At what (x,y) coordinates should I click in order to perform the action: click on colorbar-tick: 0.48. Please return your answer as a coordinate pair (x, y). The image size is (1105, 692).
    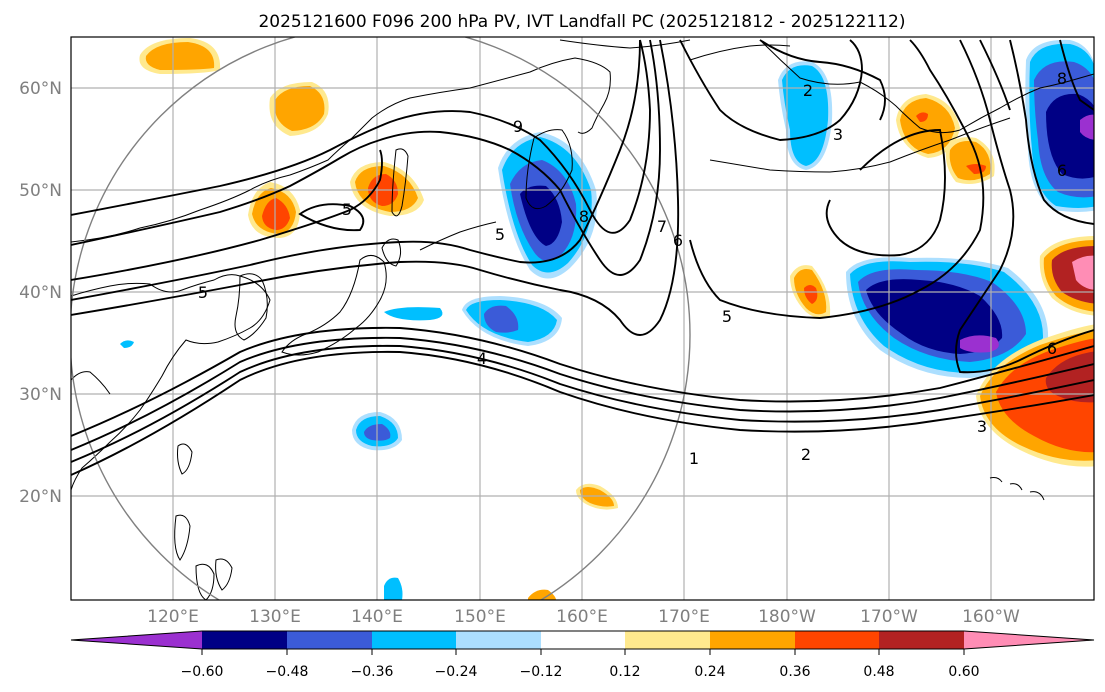
    Looking at the image, I should click on (878, 672).